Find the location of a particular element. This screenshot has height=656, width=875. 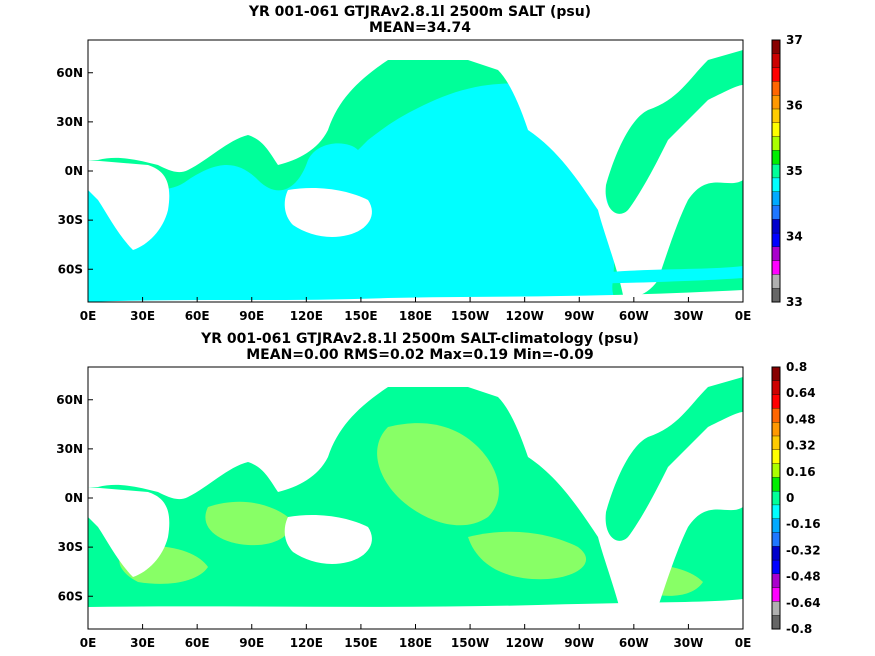

panel2-title-line2: MEAN=0.00 RMS=0.02 Max=0.19 Min=-0.09 is located at coordinates (420, 355).